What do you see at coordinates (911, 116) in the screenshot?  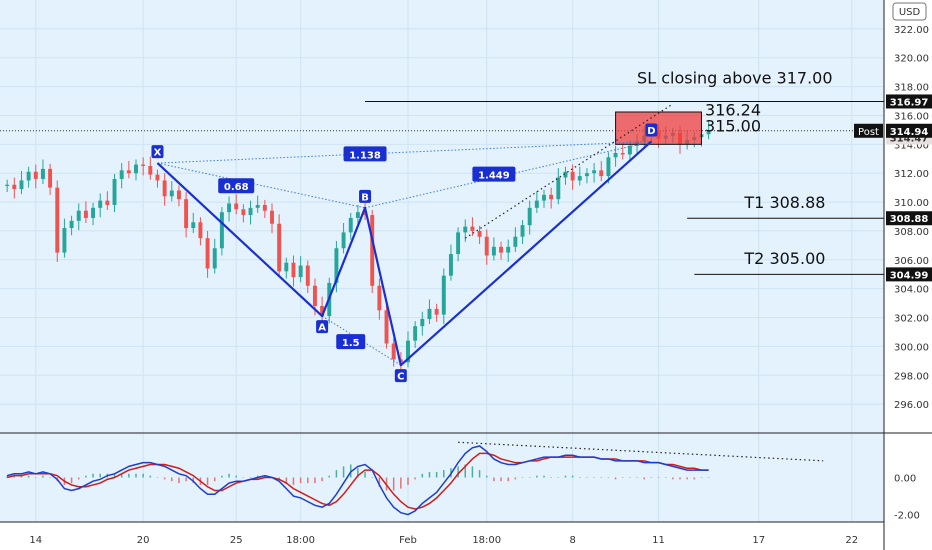 I see `price-tick-label: 316.00` at bounding box center [911, 116].